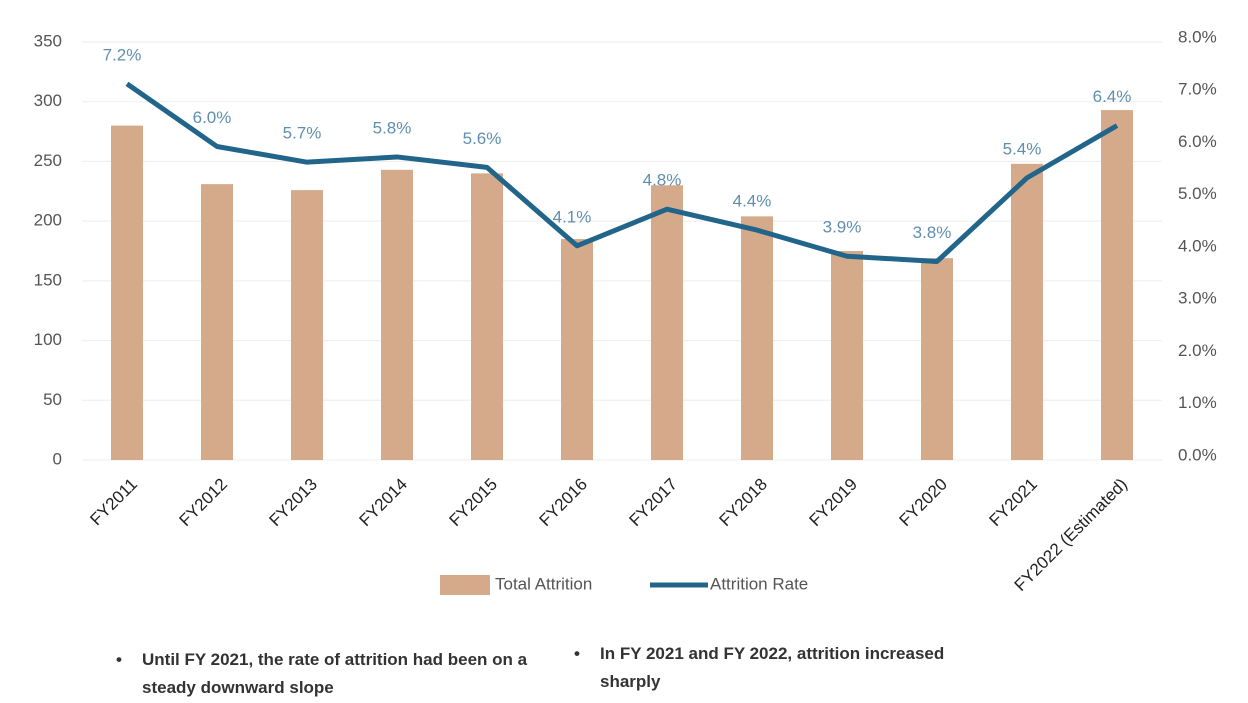  Describe the element at coordinates (1197, 193) in the screenshot. I see `y2-tick-label: 5.0%` at that location.